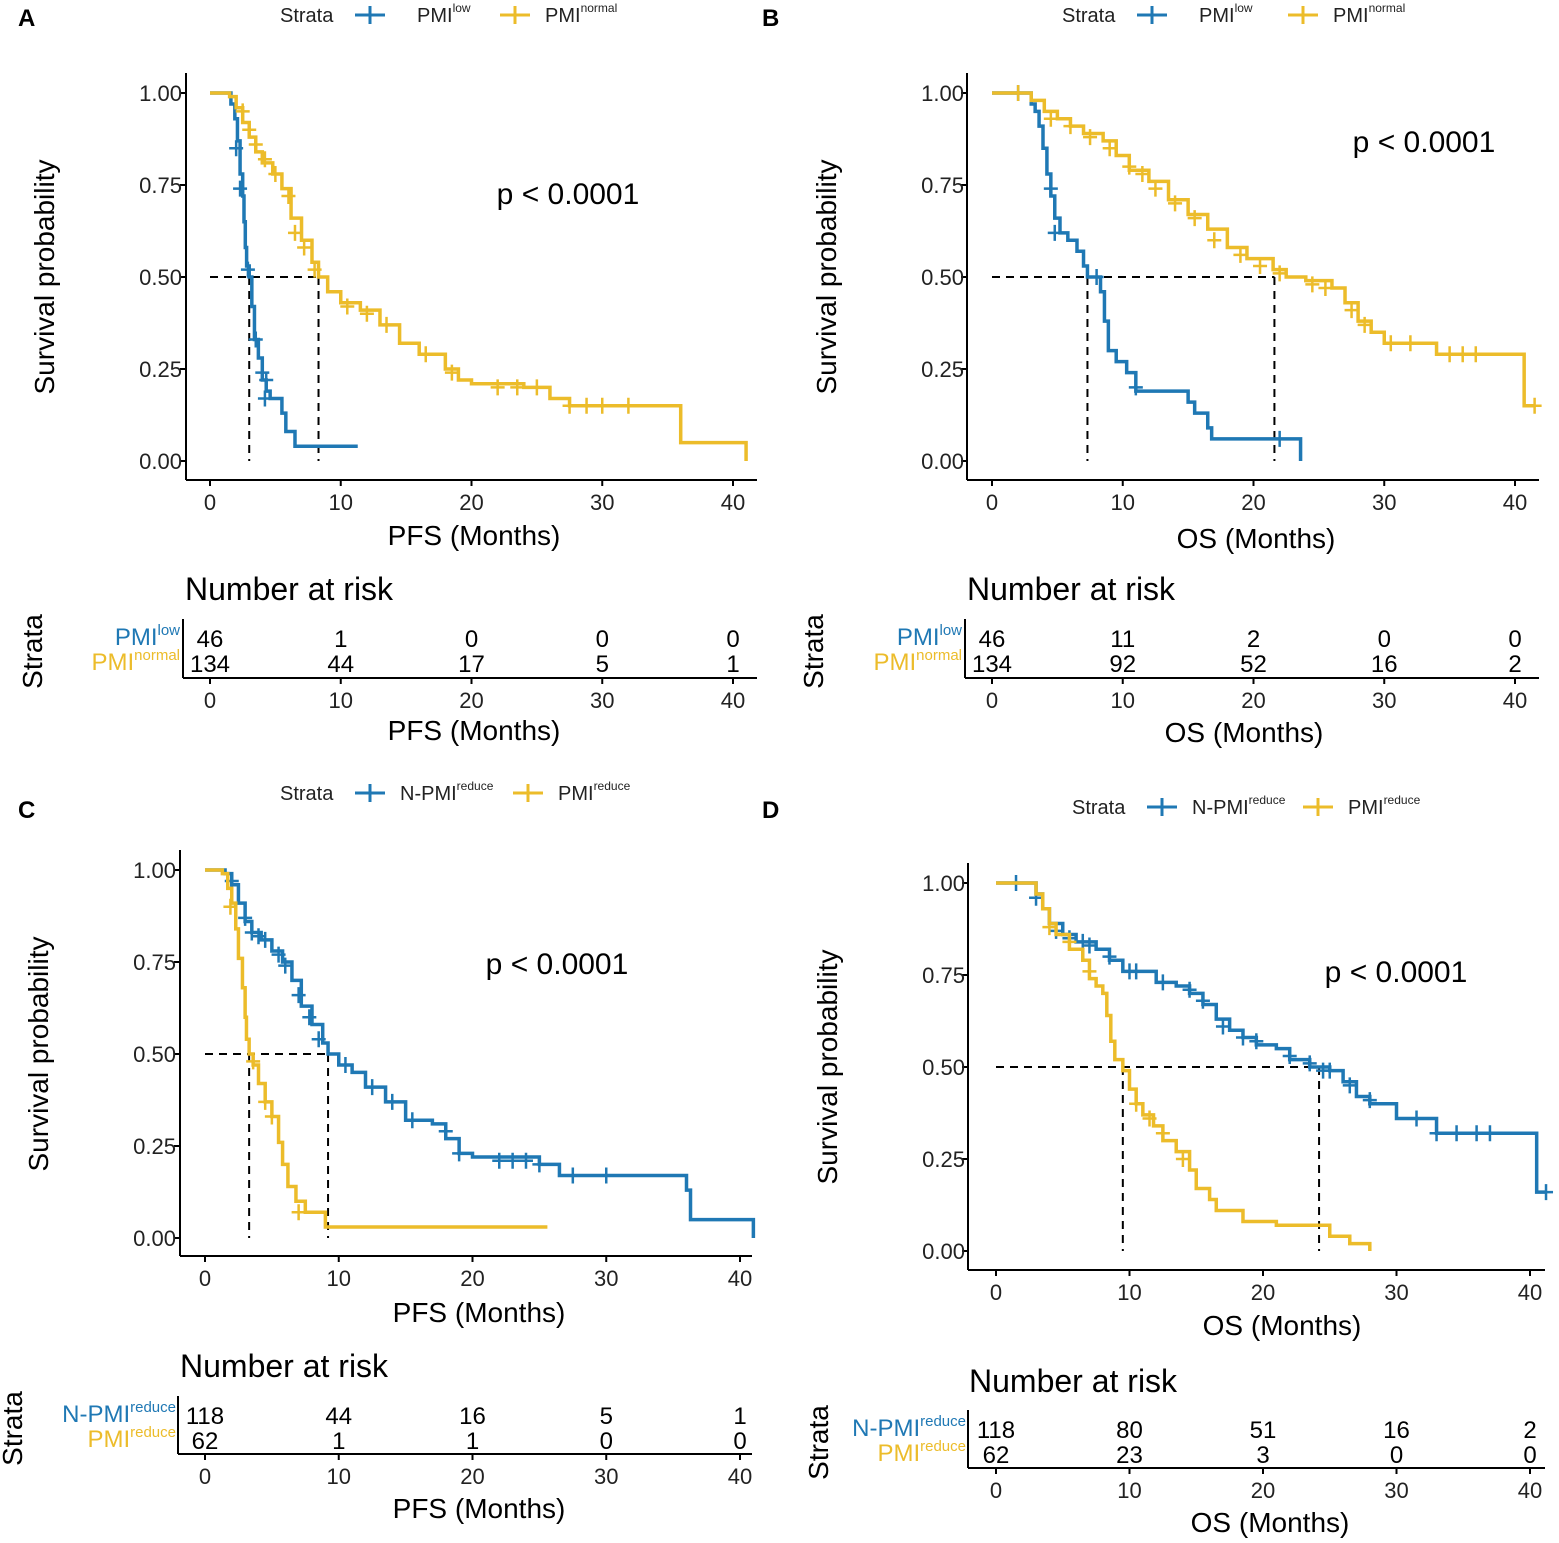  Describe the element at coordinates (210, 502) in the screenshot. I see `x-tick-label: 0` at that location.